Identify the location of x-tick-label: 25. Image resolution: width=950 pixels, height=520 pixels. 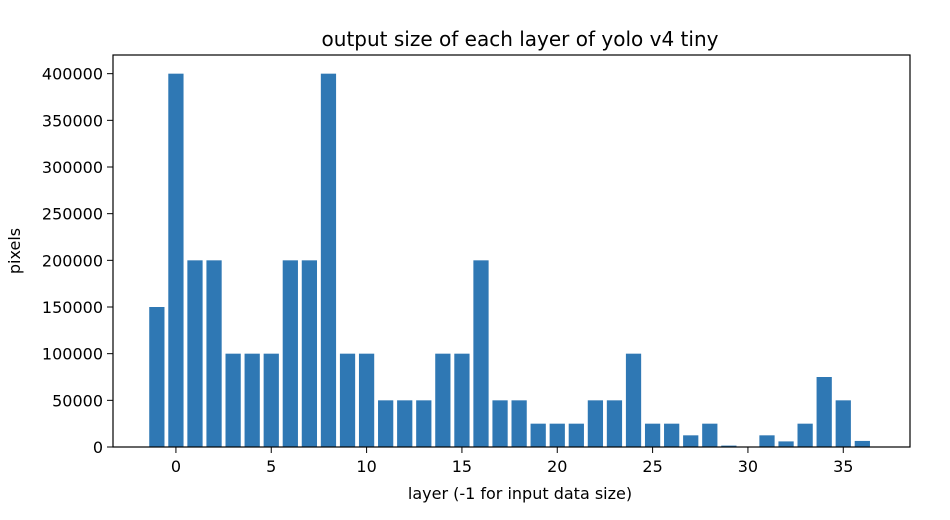
(652, 466).